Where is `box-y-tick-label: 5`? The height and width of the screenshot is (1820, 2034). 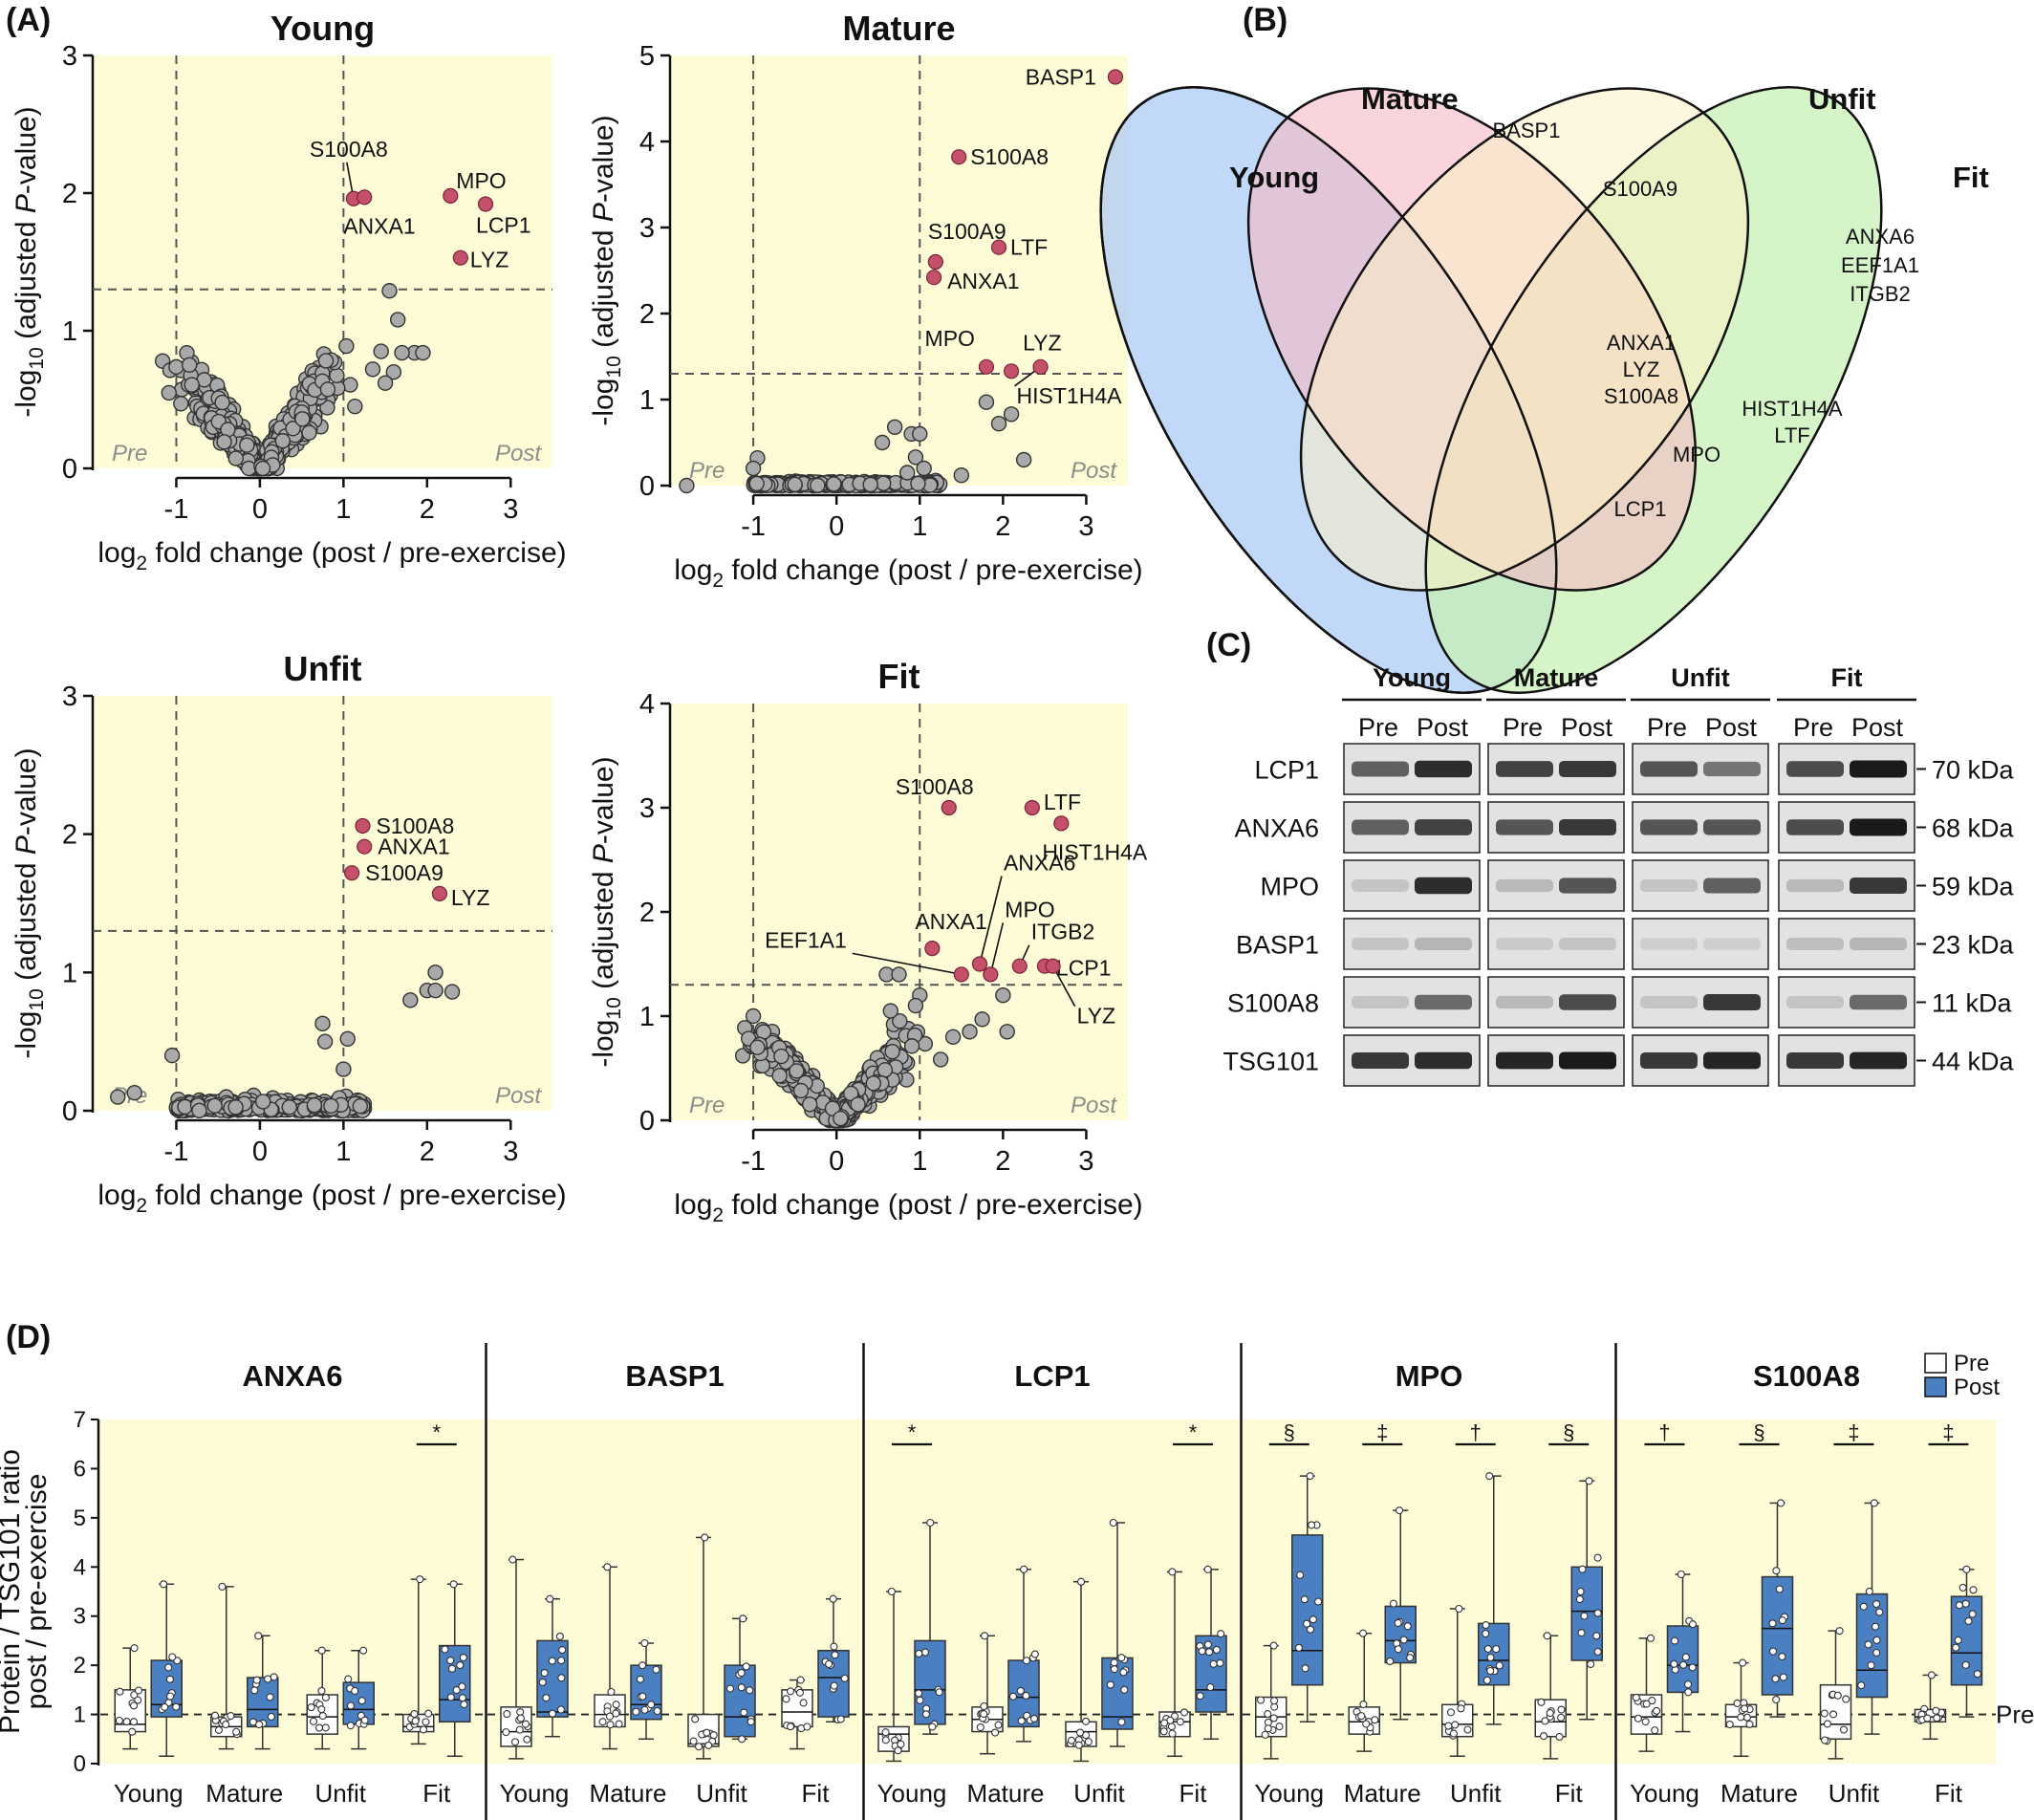 box-y-tick-label: 5 is located at coordinates (80, 1519).